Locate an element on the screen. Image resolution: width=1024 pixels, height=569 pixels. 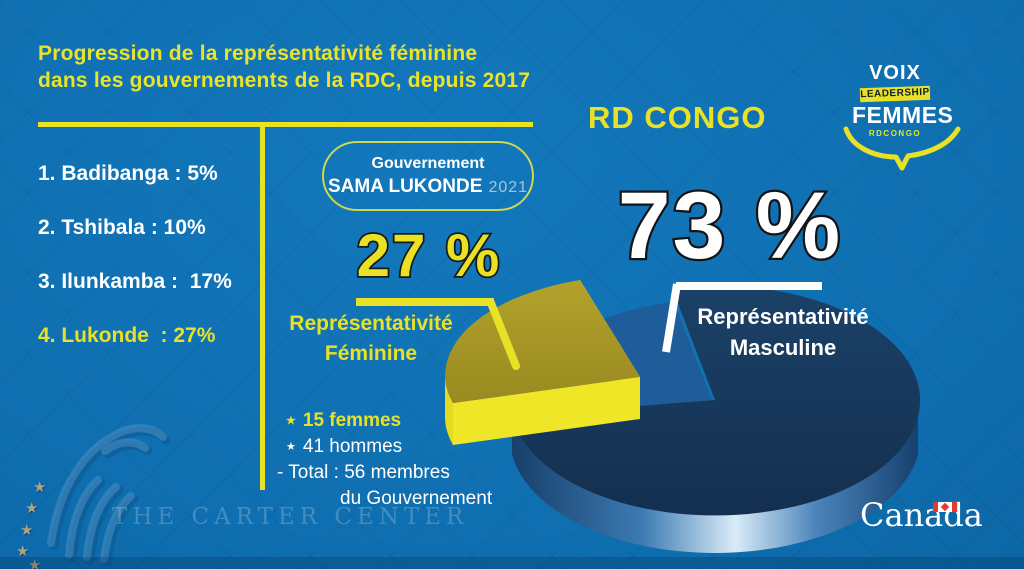
stat-total-line2: du Gouvernement is located at coordinates (416, 498).